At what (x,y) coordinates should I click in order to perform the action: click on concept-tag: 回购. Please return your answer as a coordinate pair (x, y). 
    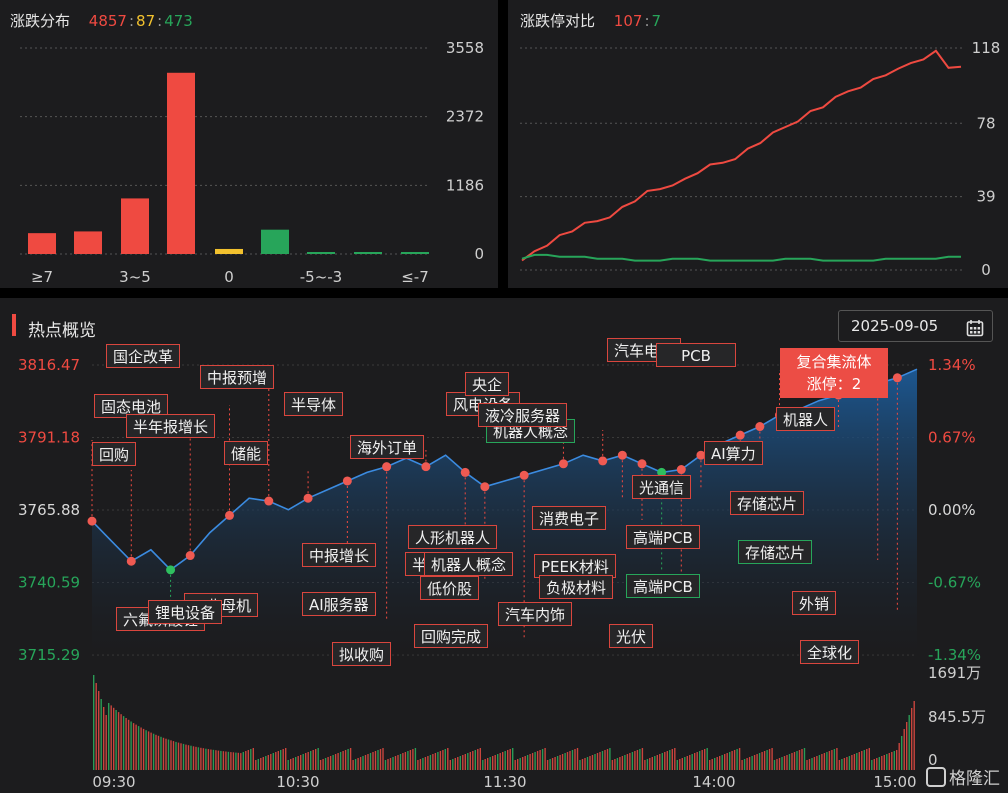
    Looking at the image, I should click on (114, 454).